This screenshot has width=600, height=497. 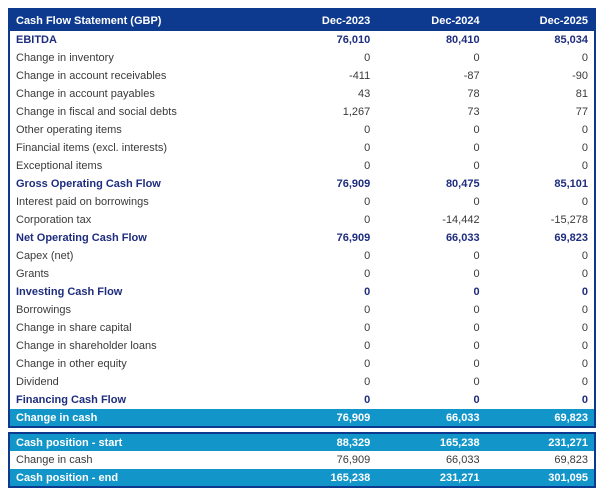 What do you see at coordinates (353, 40) in the screenshot?
I see `cell-value: 76,010` at bounding box center [353, 40].